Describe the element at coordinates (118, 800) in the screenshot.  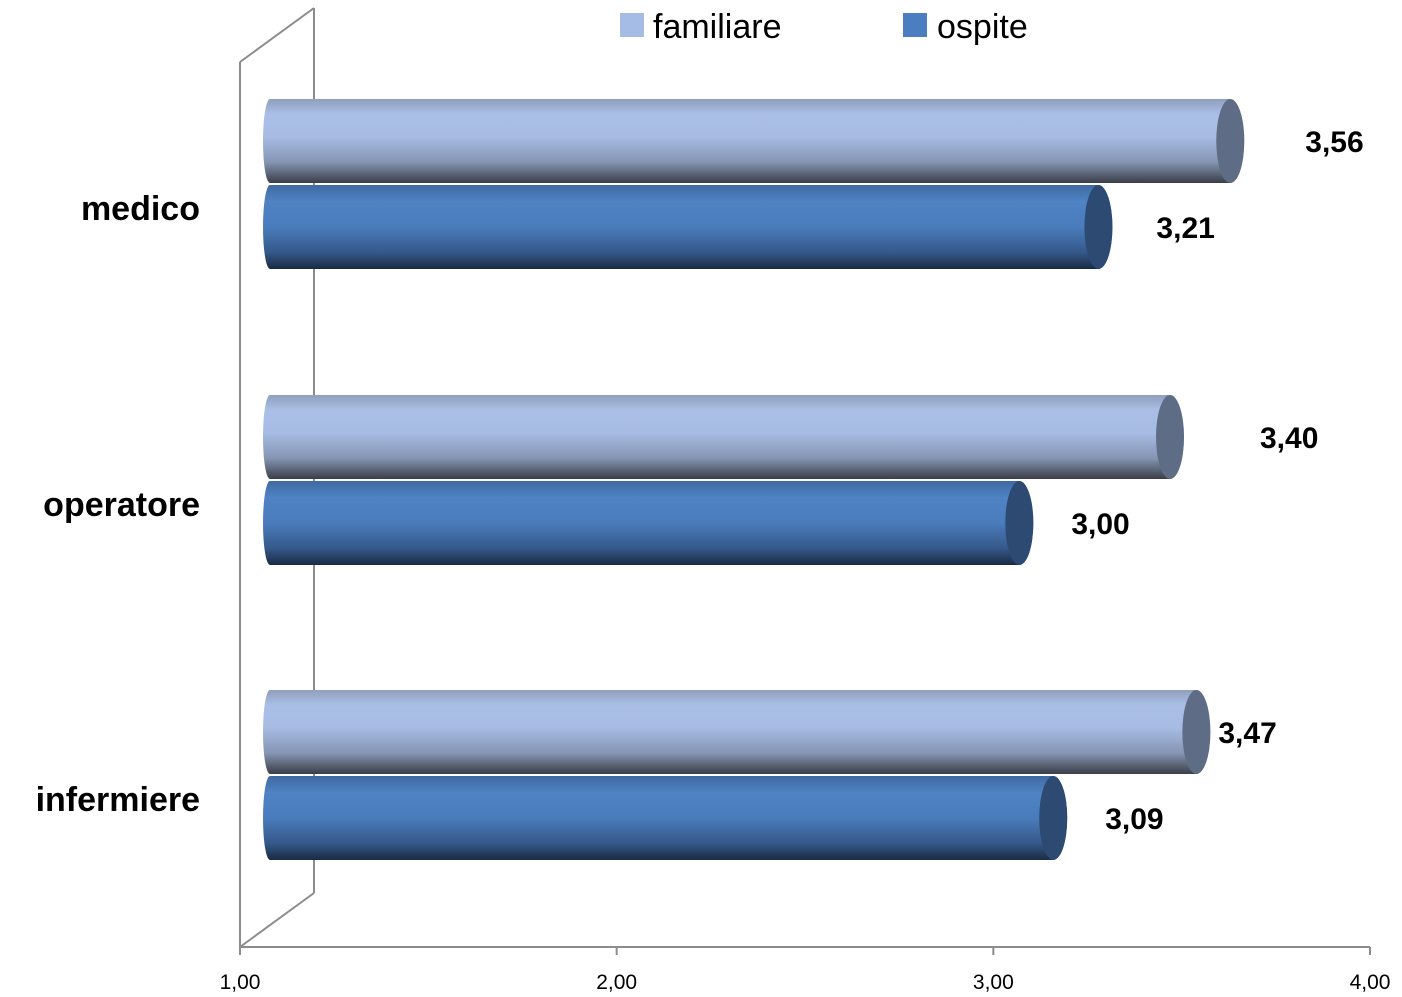
I see `category-label-infermiere: infermiere` at that location.